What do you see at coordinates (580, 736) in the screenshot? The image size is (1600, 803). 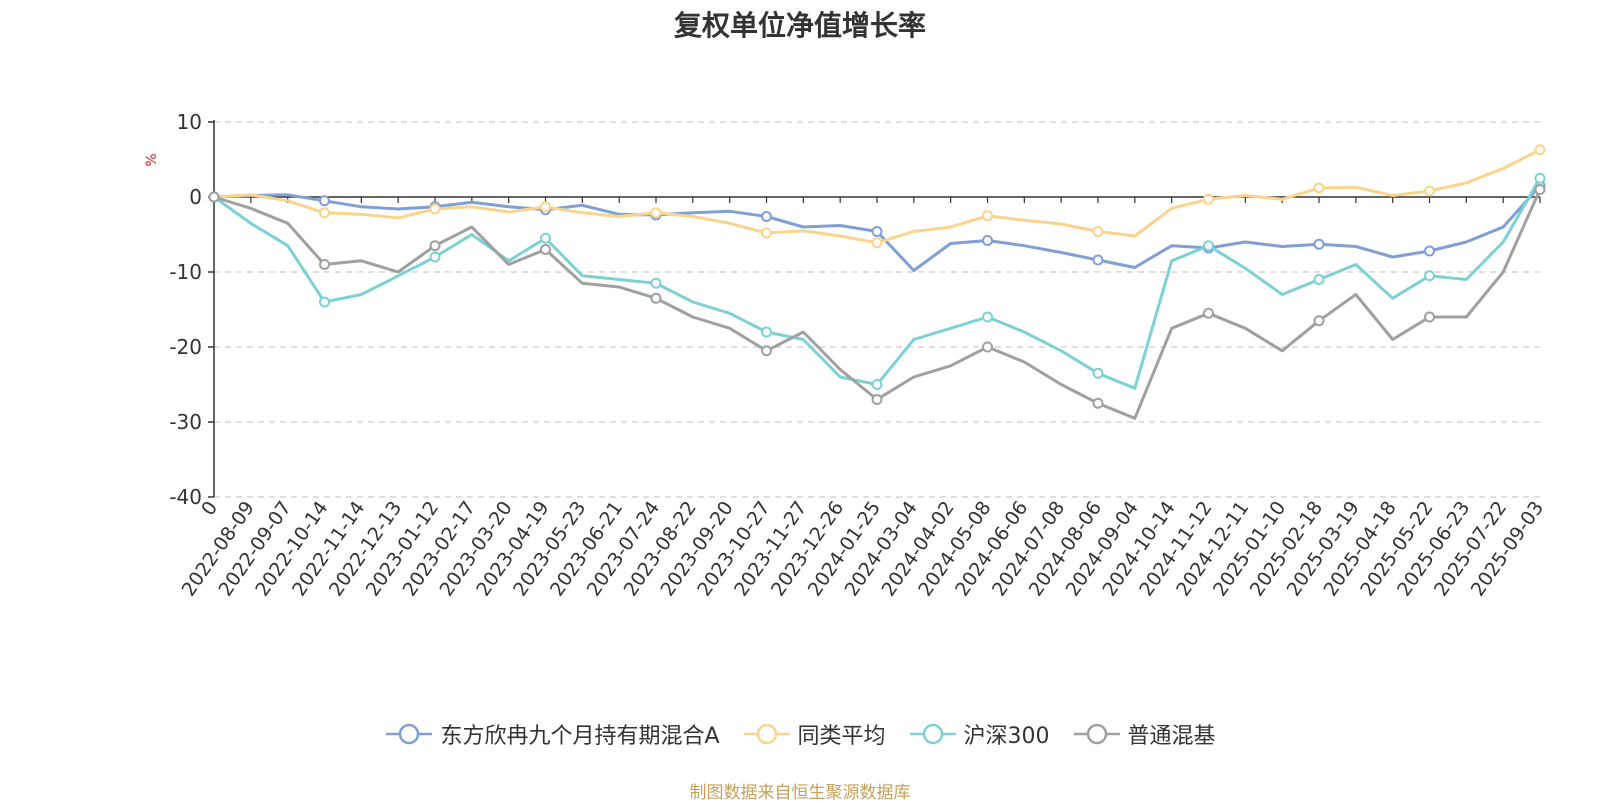 I see `legend-label: 东方欣冉九个月持有期混合A` at bounding box center [580, 736].